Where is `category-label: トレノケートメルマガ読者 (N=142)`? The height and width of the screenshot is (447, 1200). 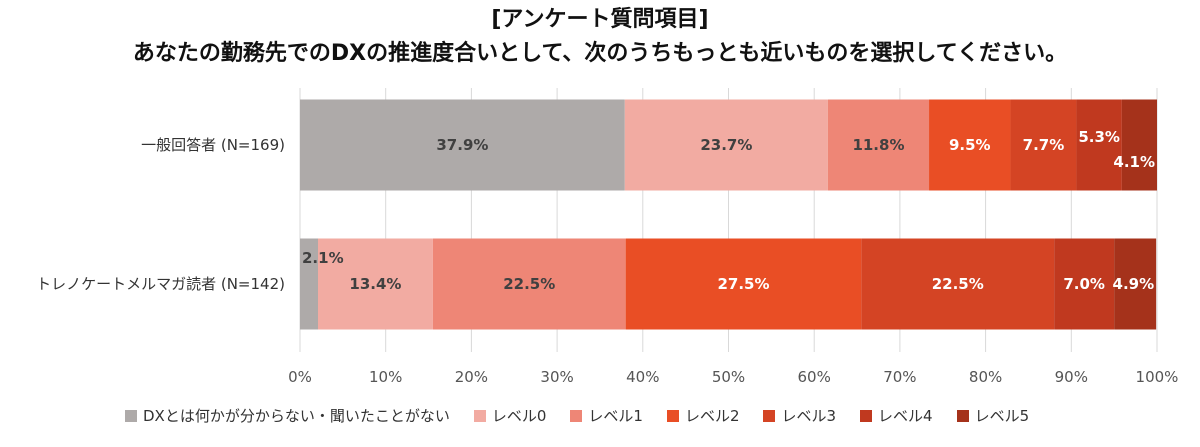
category-label: トレノケートメルマガ読者 (N=142) is located at coordinates (160, 284).